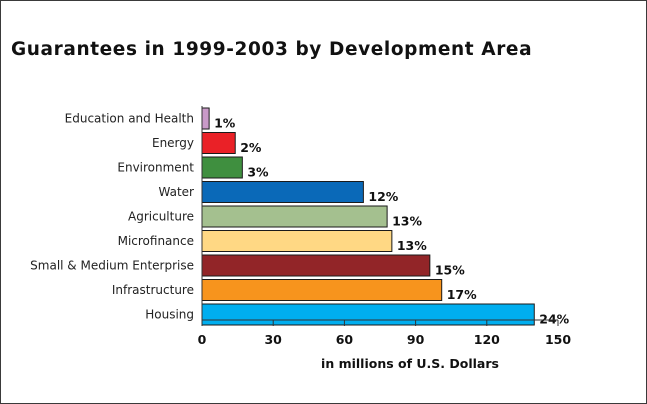  I want to click on bar-microfinance, so click(297, 241).